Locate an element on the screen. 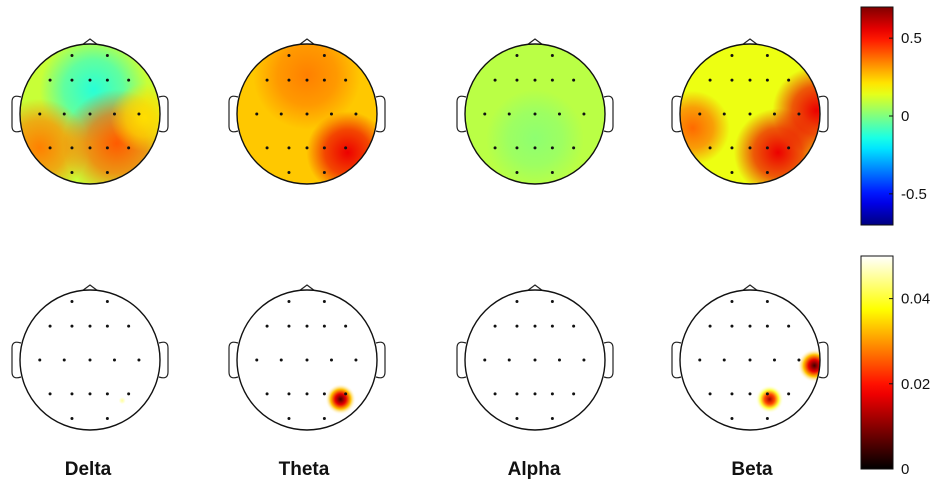 Image resolution: width=938 pixels, height=483 pixels. corr-topomap-beta is located at coordinates (750, 111).